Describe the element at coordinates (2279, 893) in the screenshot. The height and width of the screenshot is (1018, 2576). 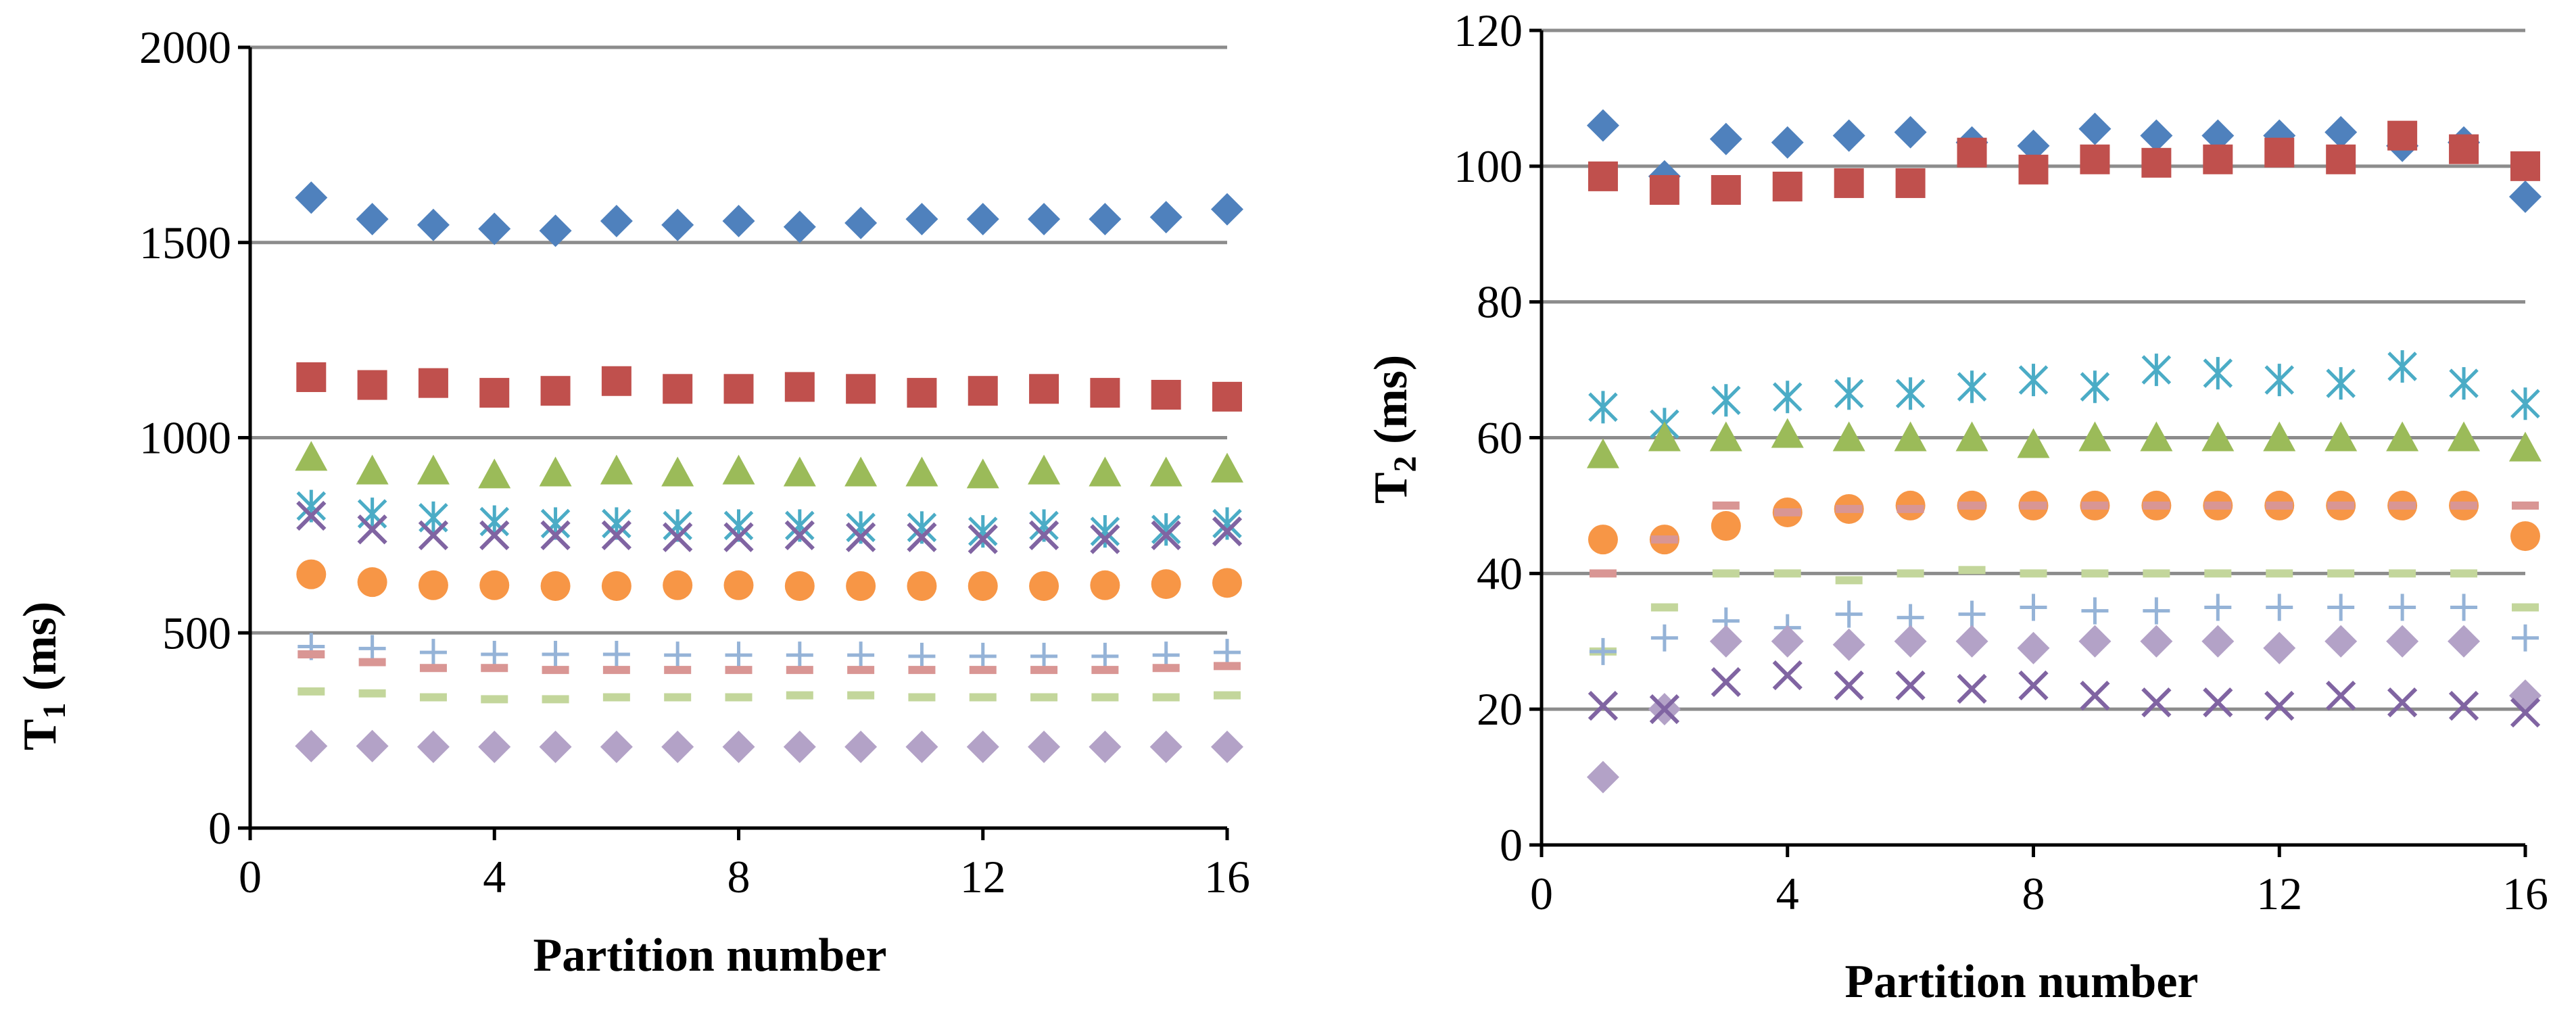
I see `t2-x-tick-label-12: 12` at that location.